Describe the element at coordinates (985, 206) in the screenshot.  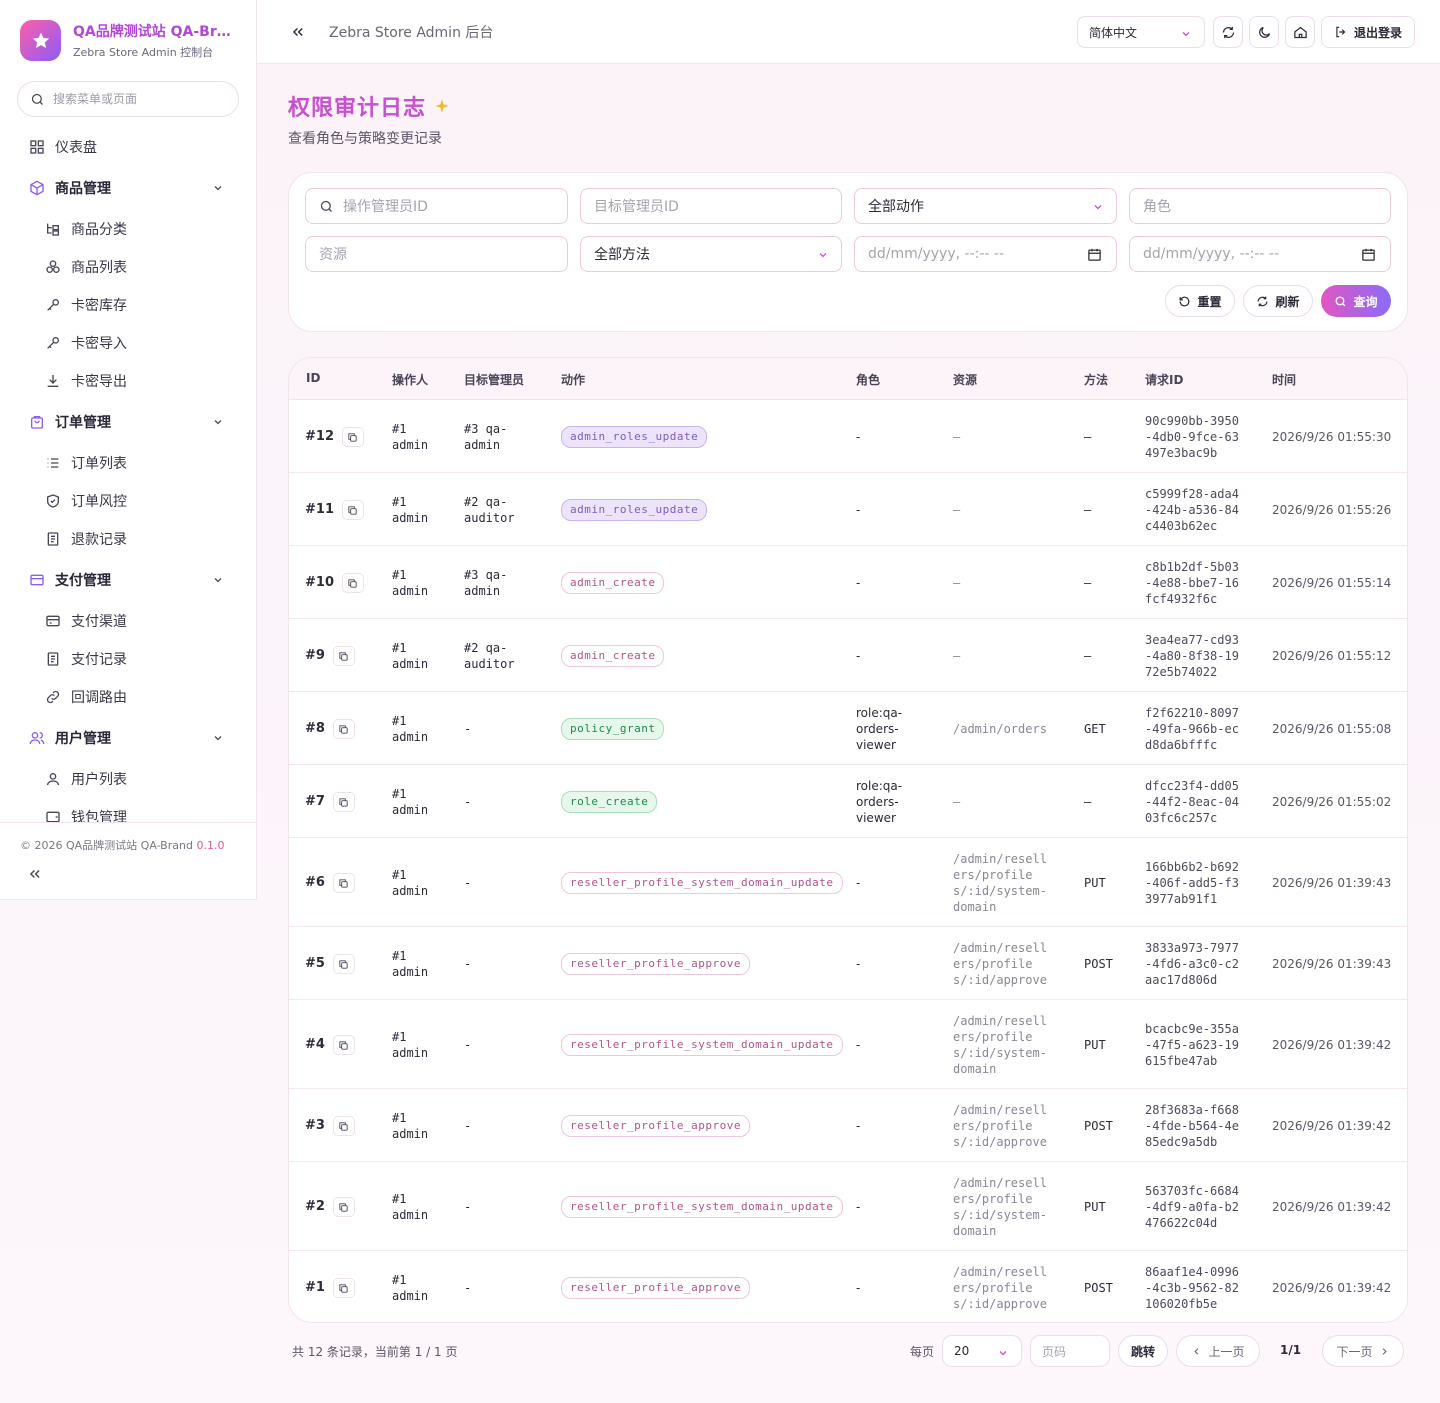
I see `action-select: 全部动作` at that location.